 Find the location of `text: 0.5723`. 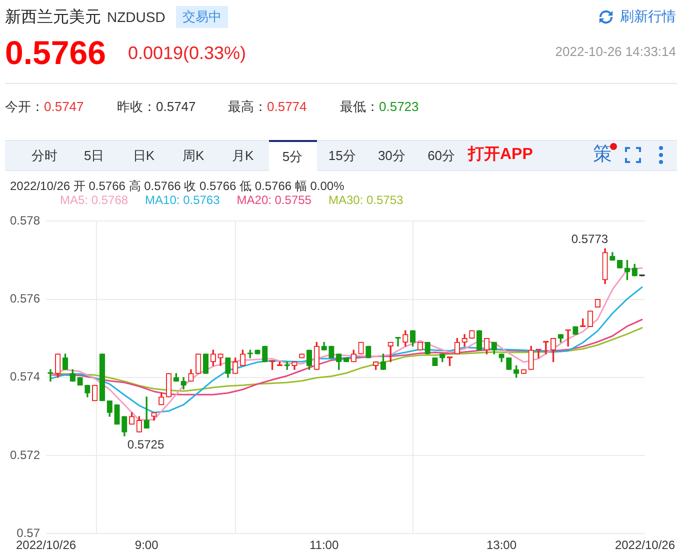

text: 0.5723 is located at coordinates (399, 106).